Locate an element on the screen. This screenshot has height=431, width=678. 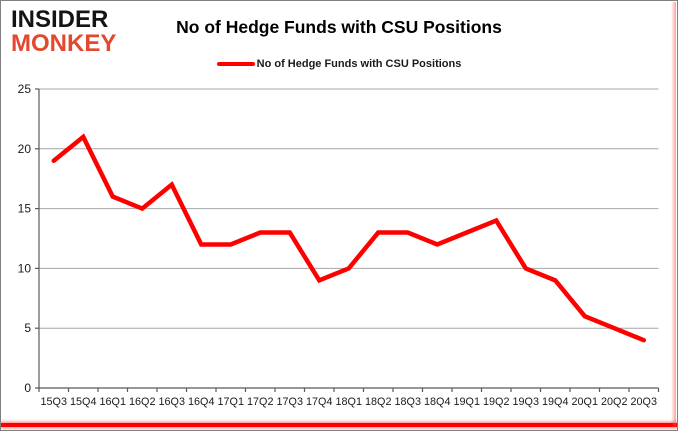
insider-monkey-logo: INSIDER MONKEY is located at coordinates (63, 31).